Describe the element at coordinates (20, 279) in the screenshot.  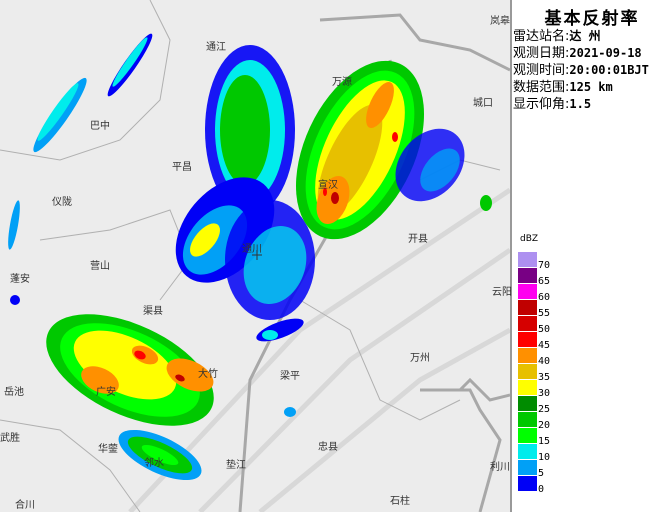
I see `place-label: 蓬安` at that location.